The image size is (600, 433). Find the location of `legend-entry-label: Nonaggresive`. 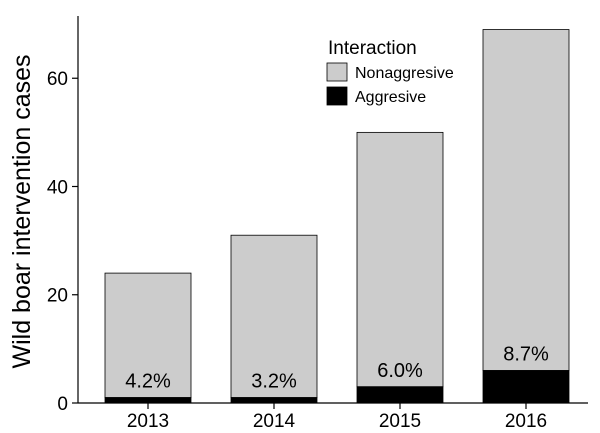

legend-entry-label: Nonaggresive is located at coordinates (404, 73).